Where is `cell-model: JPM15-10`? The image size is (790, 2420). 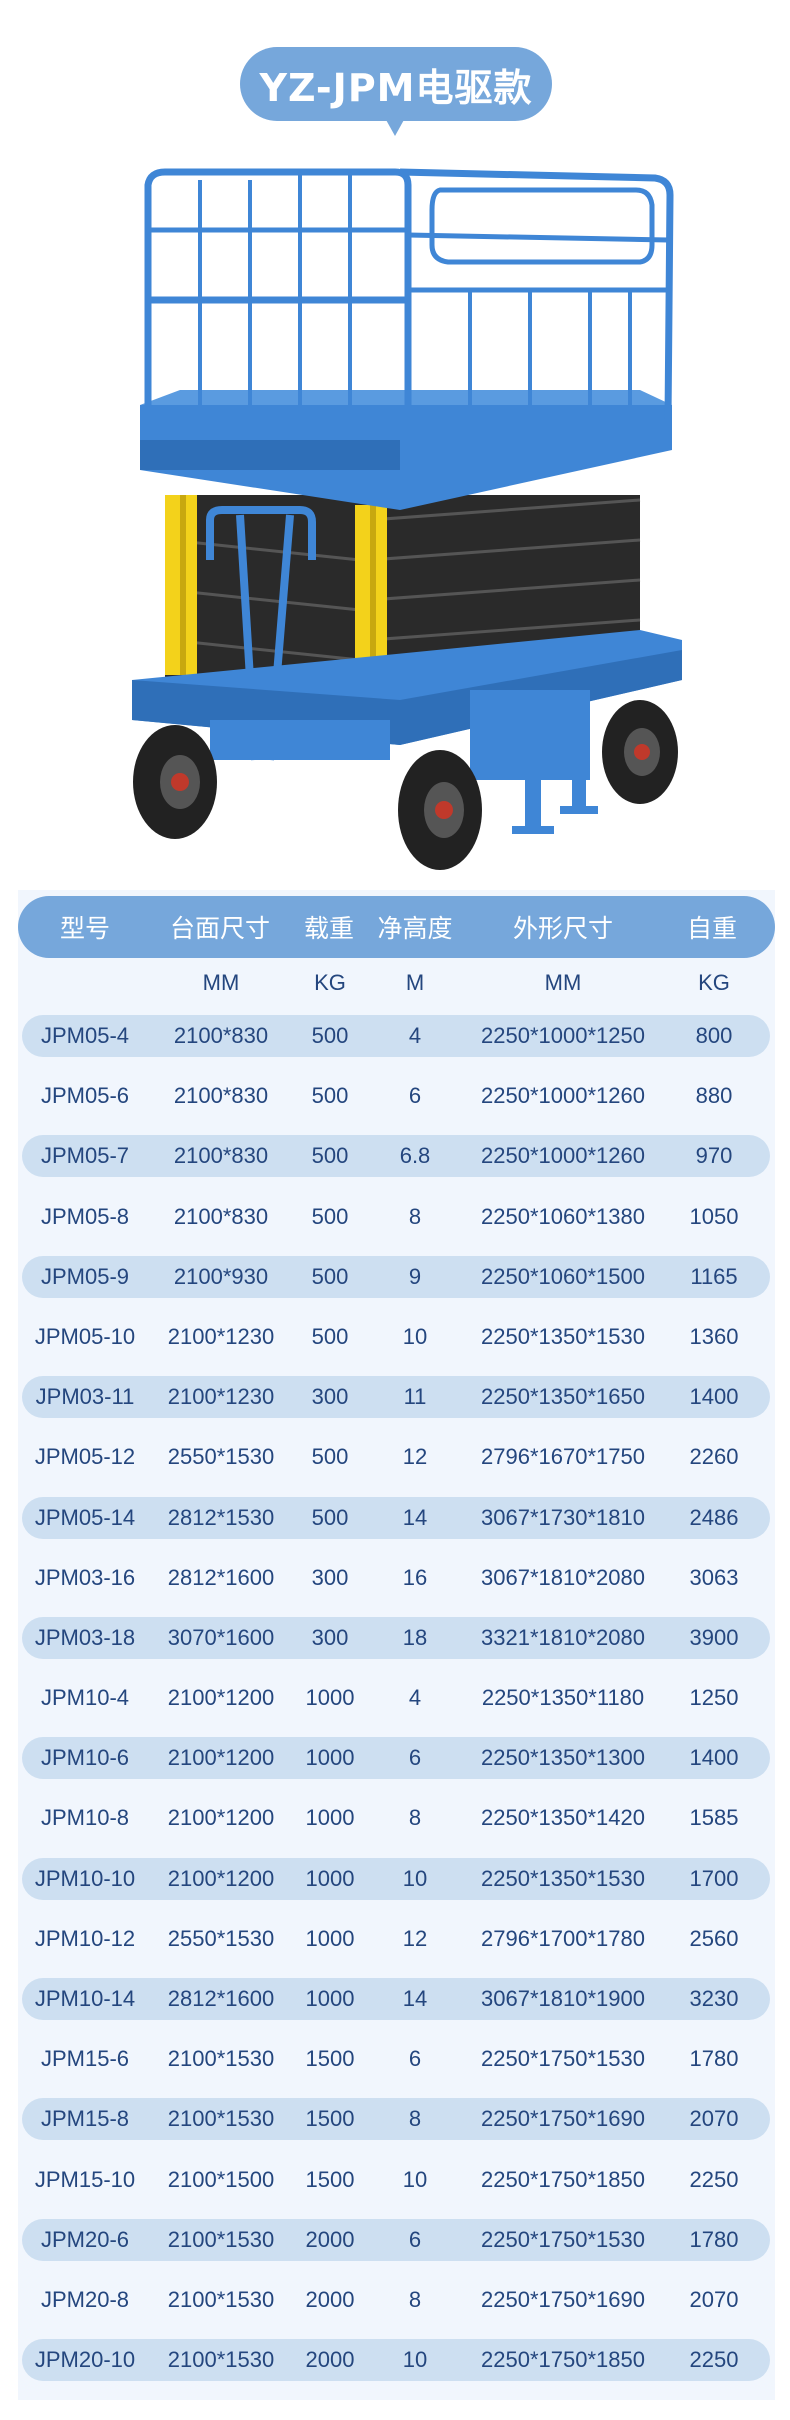
cell-model: JPM15-10 is located at coordinates (85, 2179).